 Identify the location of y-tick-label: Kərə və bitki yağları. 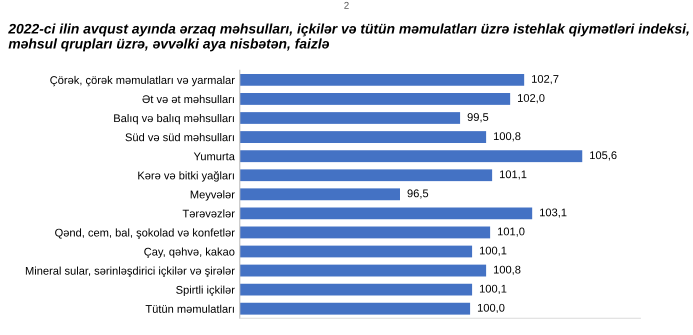
(186, 176).